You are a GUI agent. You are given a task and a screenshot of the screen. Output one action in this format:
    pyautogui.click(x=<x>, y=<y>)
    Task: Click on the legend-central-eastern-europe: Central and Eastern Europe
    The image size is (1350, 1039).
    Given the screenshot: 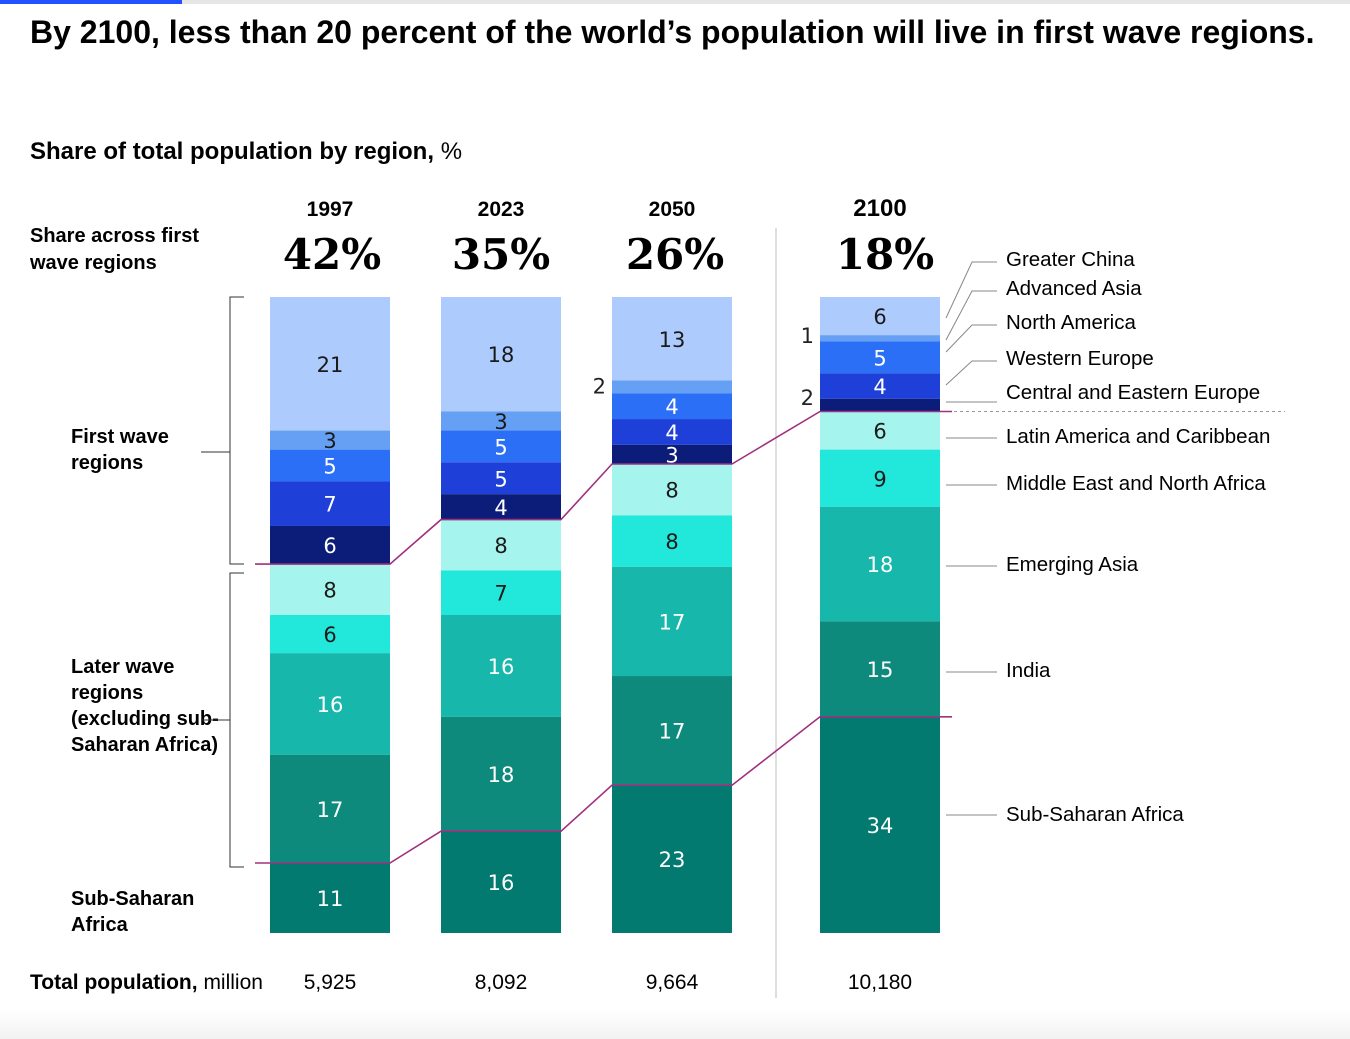 What is the action you would take?
    pyautogui.click(x=1133, y=392)
    